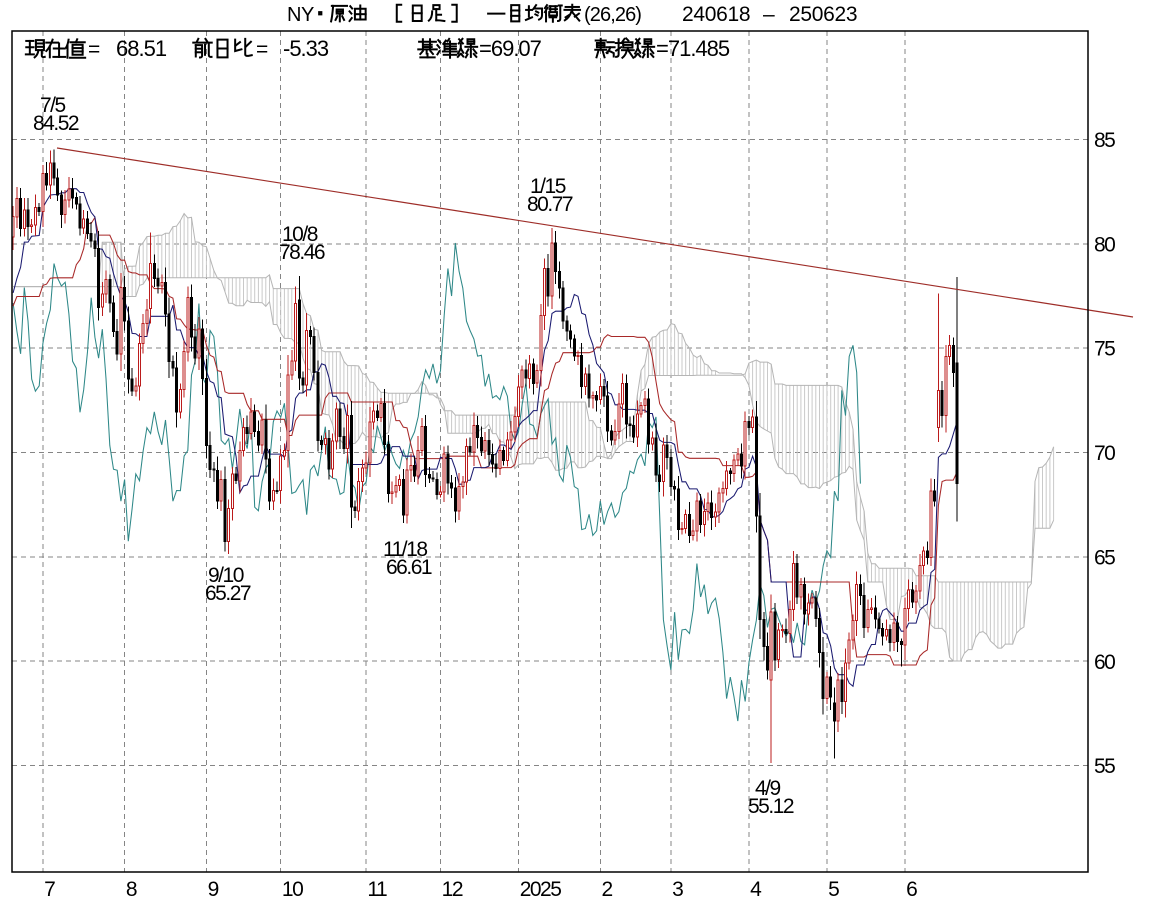  Describe the element at coordinates (833, 889) in the screenshot. I see `svg-text: 5` at that location.